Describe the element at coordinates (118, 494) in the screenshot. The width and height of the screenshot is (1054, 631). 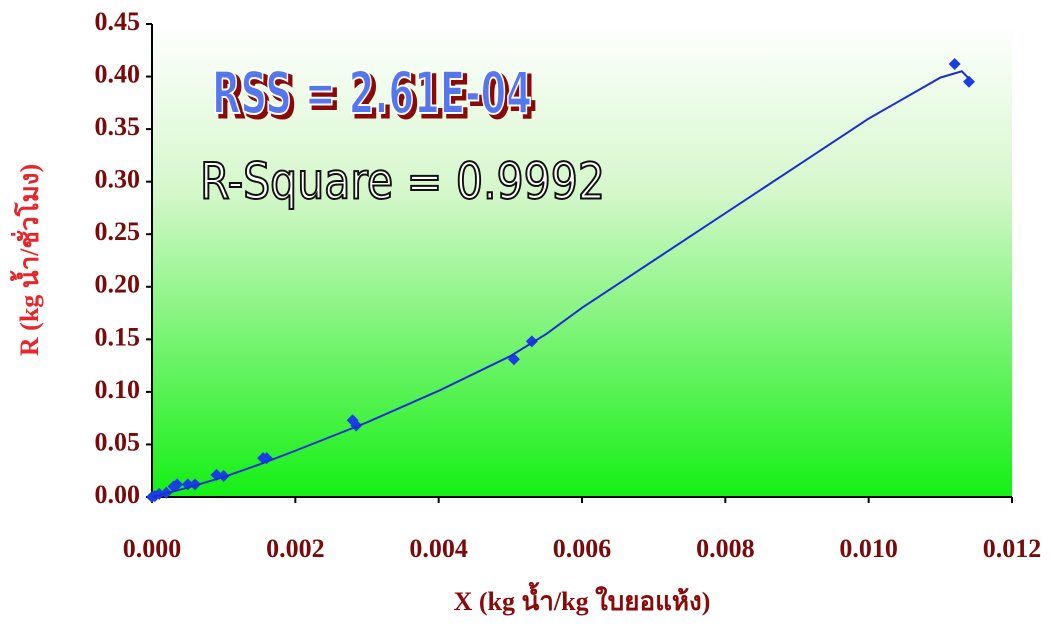
I see `y-tick-label: 0.00` at that location.